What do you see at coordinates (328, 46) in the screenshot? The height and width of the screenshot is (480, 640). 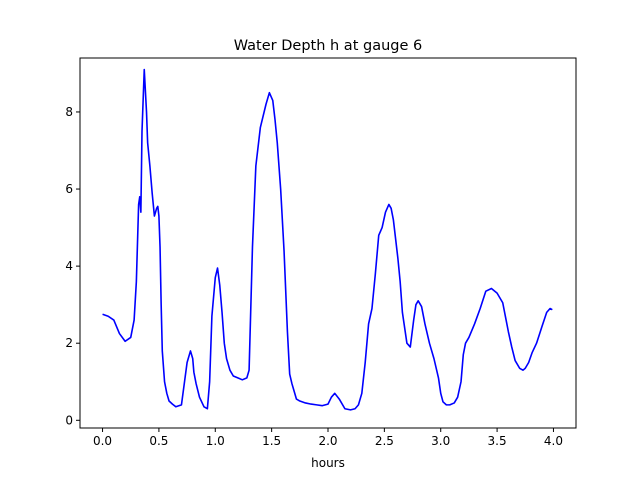 I see `chart-title: Water Depth h at gauge 6` at bounding box center [328, 46].